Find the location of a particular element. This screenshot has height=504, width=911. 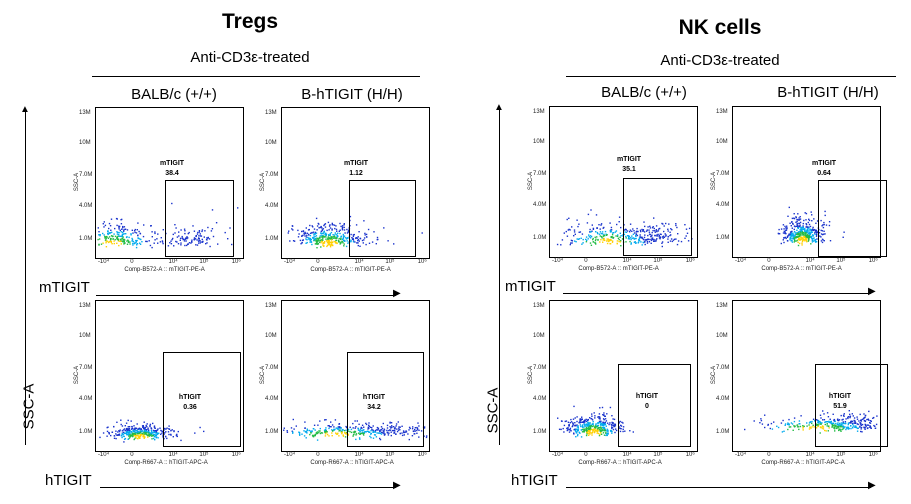

y-axis-arrow-line-left is located at coordinates (25, 277).